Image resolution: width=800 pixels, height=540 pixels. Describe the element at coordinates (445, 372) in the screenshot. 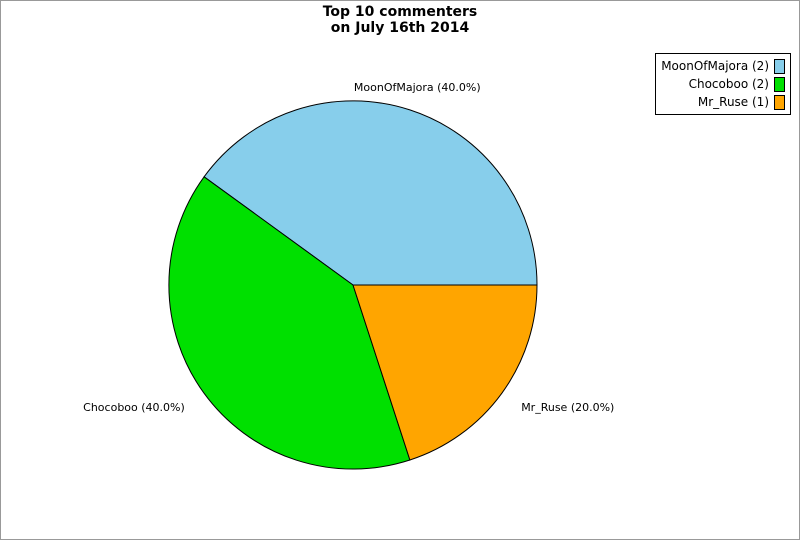

I see `pie-slice-Mr_Ruse` at that location.